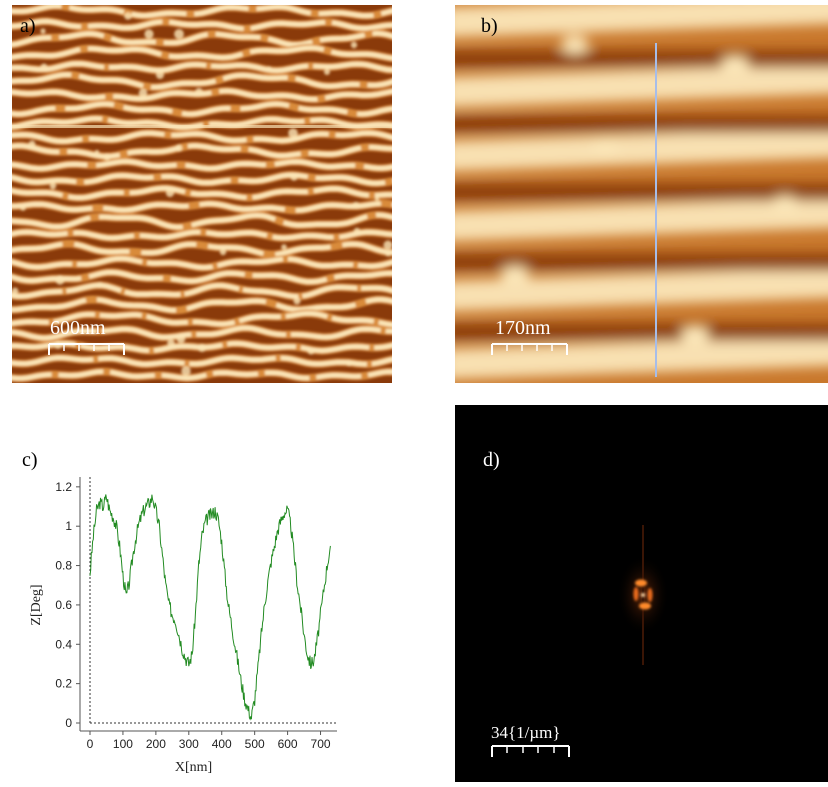 This screenshot has height=787, width=828. What do you see at coordinates (321, 744) in the screenshot?
I see `x-tick-label: 700` at bounding box center [321, 744].